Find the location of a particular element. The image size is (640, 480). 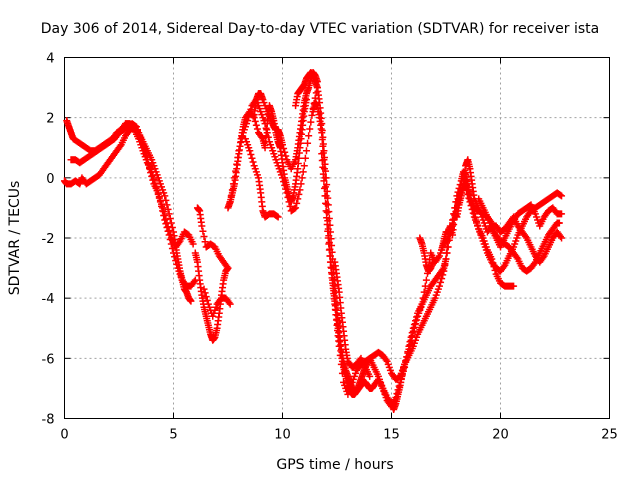

y-tick-label: -2 is located at coordinates (48, 239).